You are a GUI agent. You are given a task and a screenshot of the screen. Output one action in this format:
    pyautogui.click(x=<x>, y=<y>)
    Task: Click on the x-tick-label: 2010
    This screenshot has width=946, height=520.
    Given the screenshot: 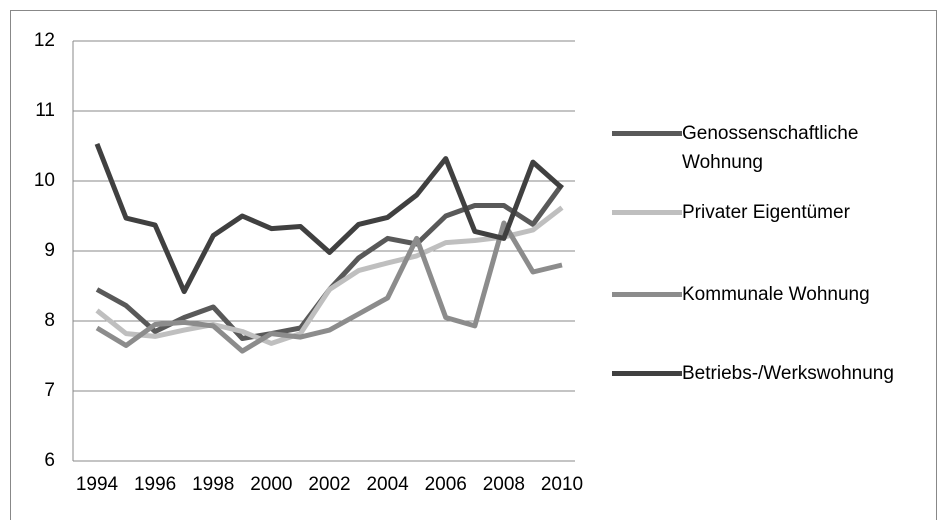 What is the action you would take?
    pyautogui.click(x=562, y=484)
    